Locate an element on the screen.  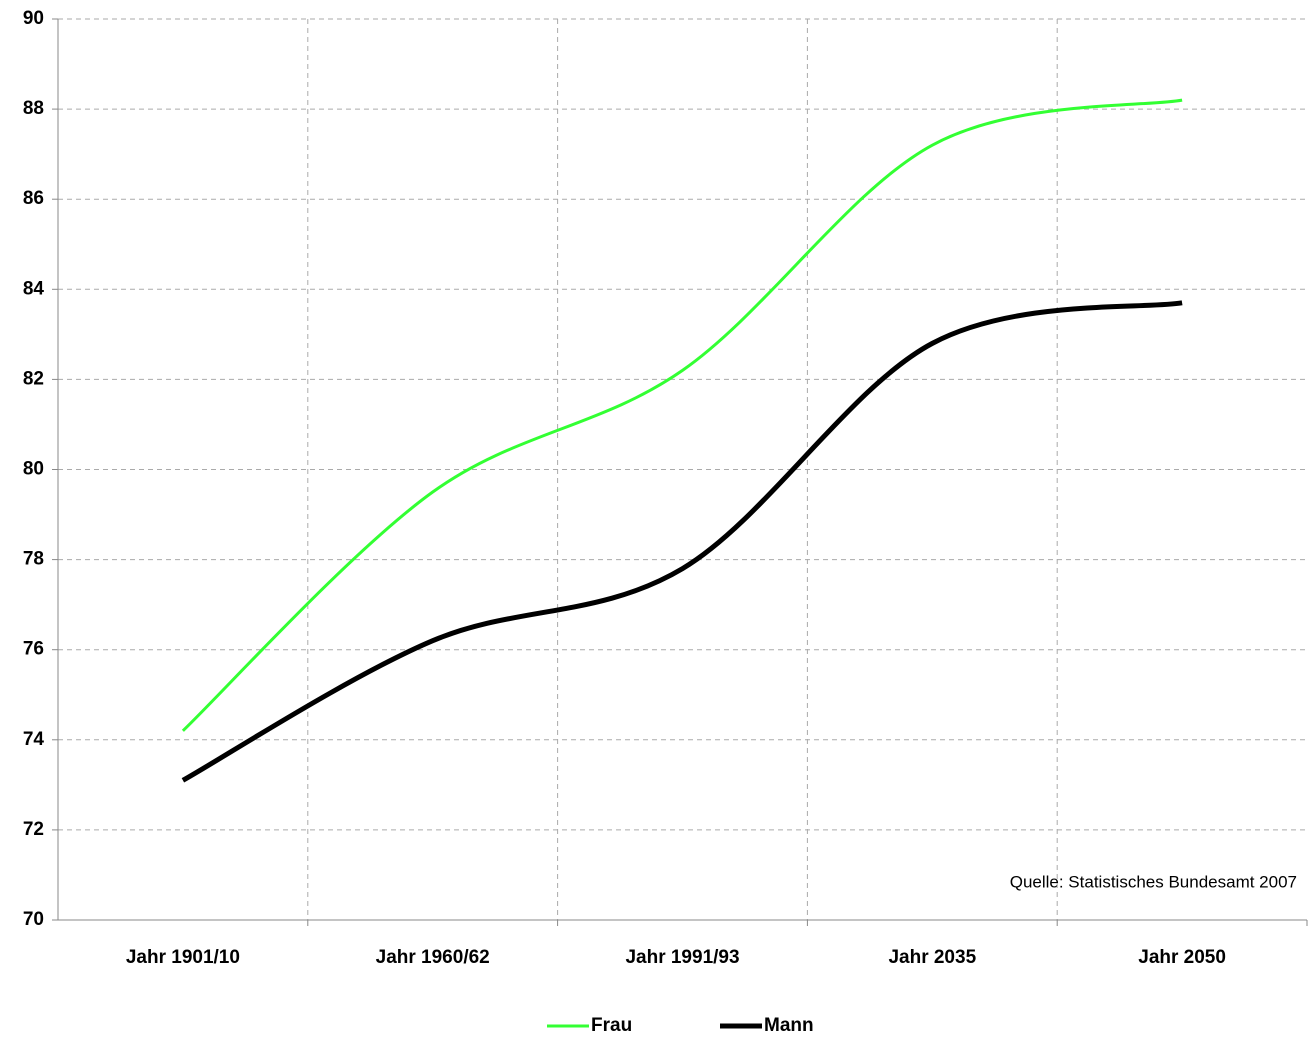
x-tick-label: Jahr 1991/93 is located at coordinates (682, 957).